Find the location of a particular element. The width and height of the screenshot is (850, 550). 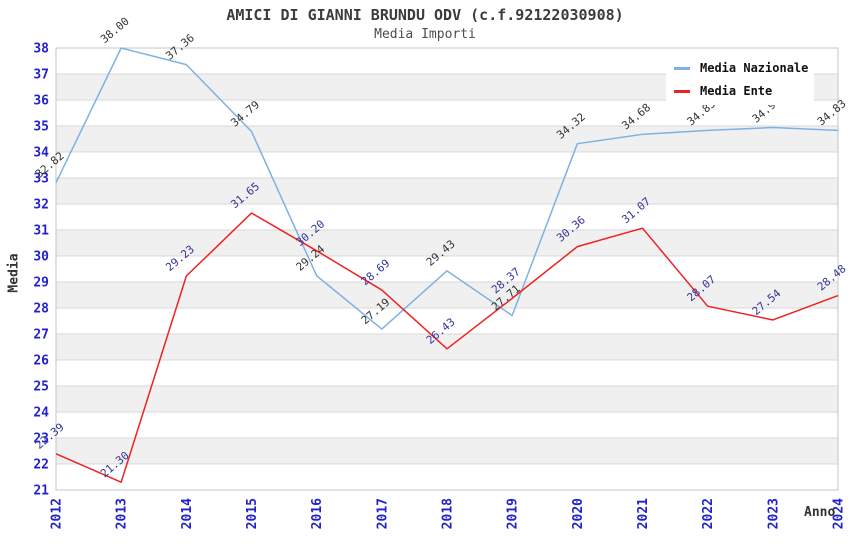

y-tick-label: 27 is located at coordinates (41, 335).